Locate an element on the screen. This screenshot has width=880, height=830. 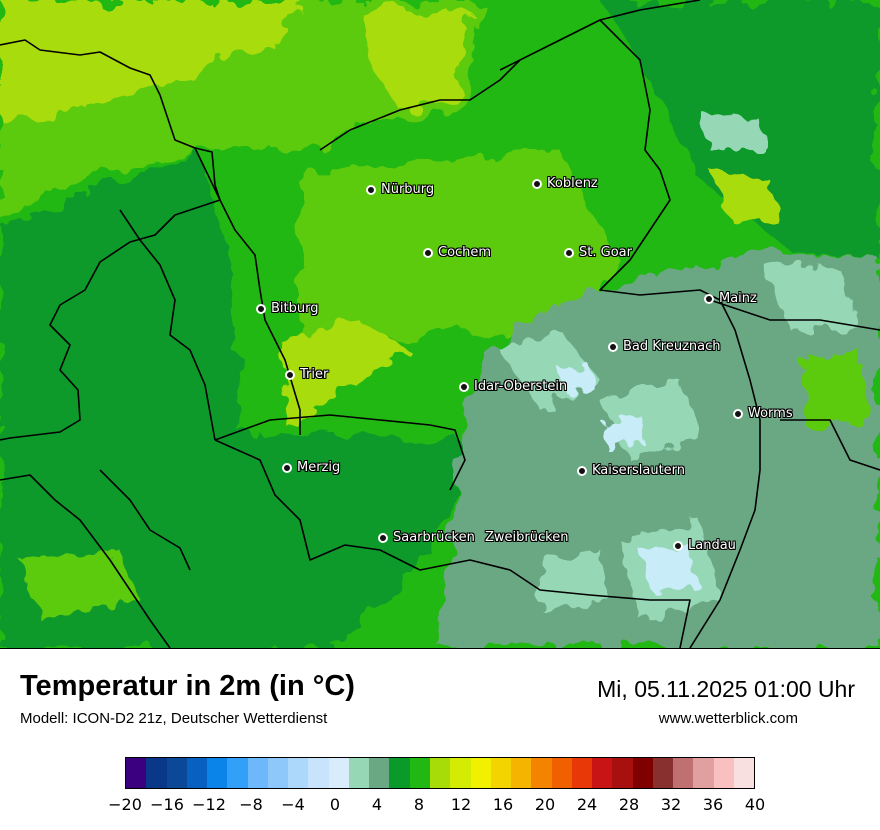
legend-tick-label: 0 is located at coordinates (335, 804).